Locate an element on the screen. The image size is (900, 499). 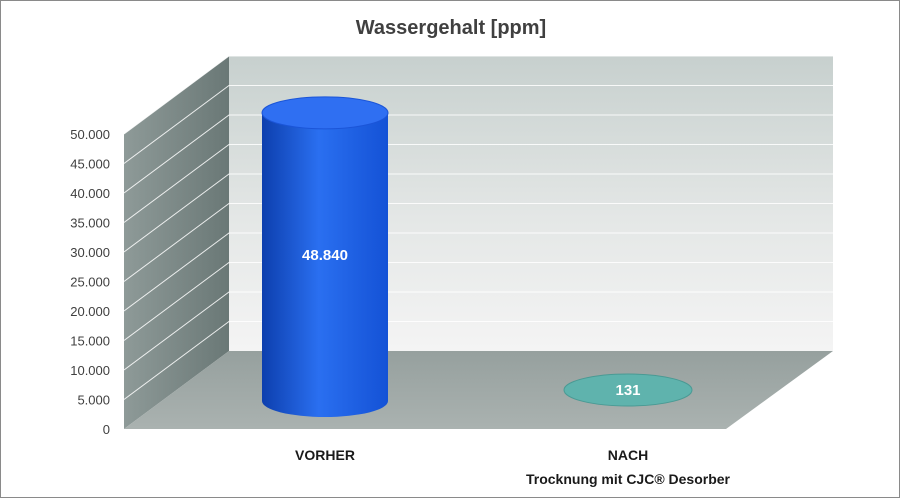
category-label: VORHER is located at coordinates (325, 455).